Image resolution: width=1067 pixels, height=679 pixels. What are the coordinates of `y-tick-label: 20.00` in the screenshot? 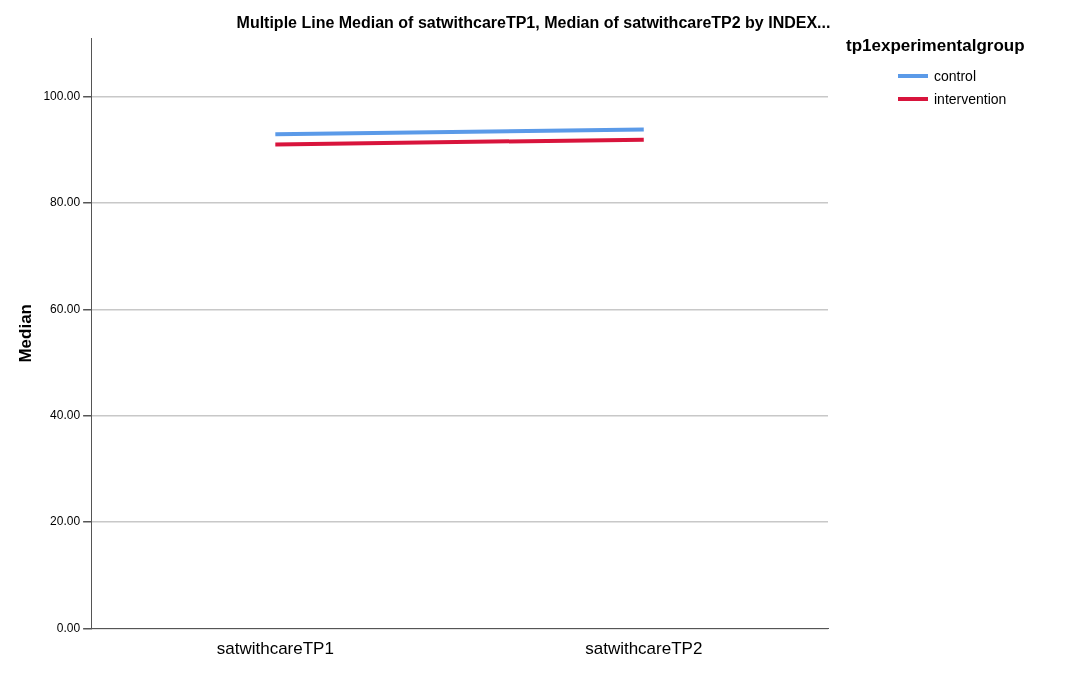 It's located at (65, 521).